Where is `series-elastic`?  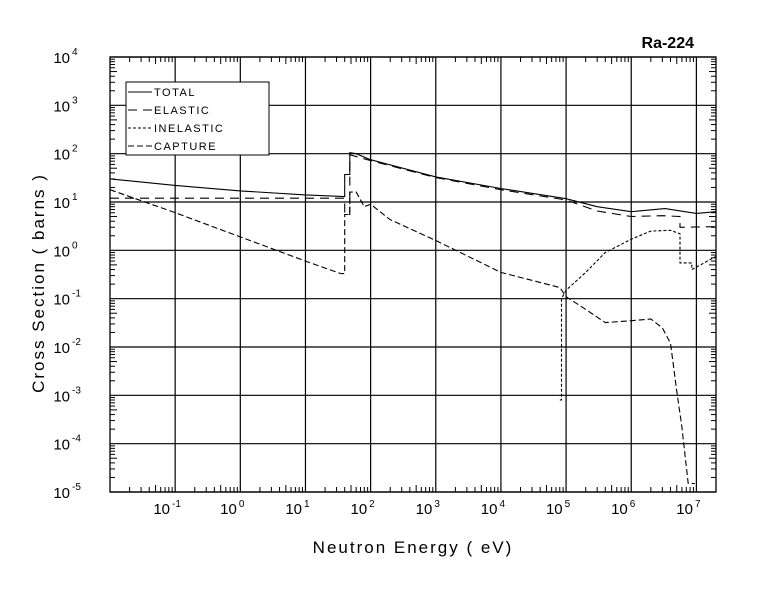 series-elastic is located at coordinates (413, 190).